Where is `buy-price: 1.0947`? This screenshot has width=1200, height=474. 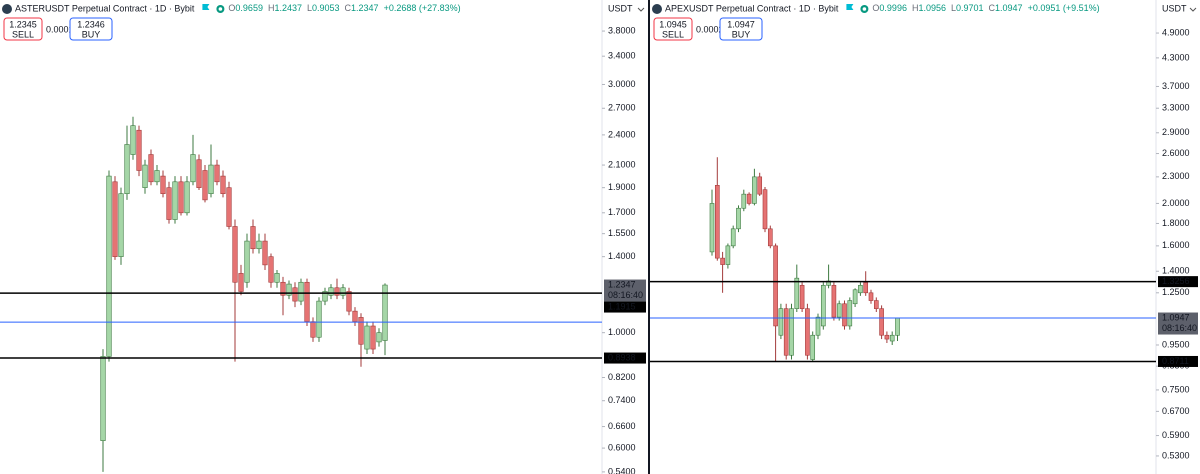 buy-price: 1.0947 is located at coordinates (741, 24).